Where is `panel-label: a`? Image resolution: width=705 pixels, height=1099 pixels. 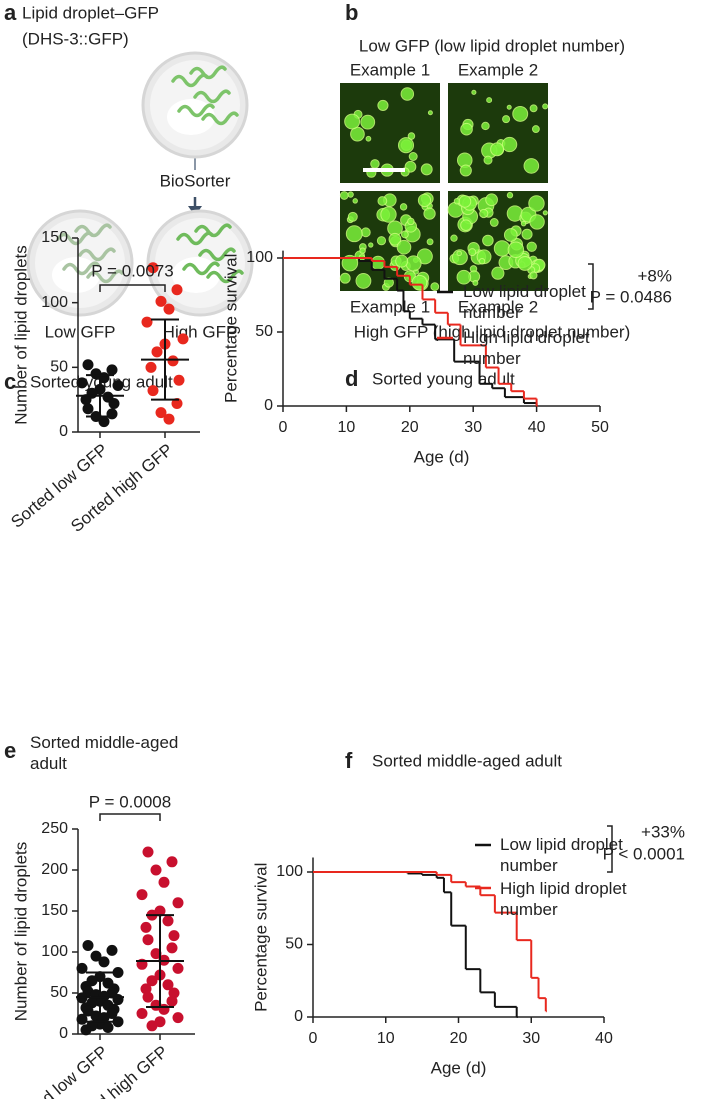
panel-label: a is located at coordinates (10, 12).